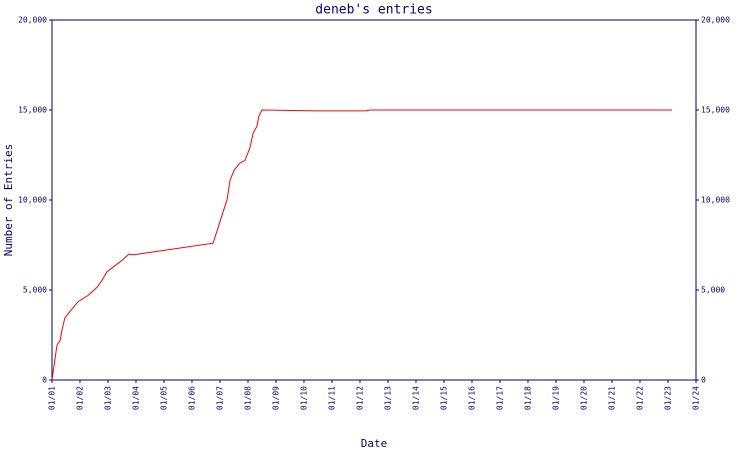 The width and height of the screenshot is (750, 450). What do you see at coordinates (612, 398) in the screenshot?
I see `x-tick-label: 01/21` at bounding box center [612, 398].